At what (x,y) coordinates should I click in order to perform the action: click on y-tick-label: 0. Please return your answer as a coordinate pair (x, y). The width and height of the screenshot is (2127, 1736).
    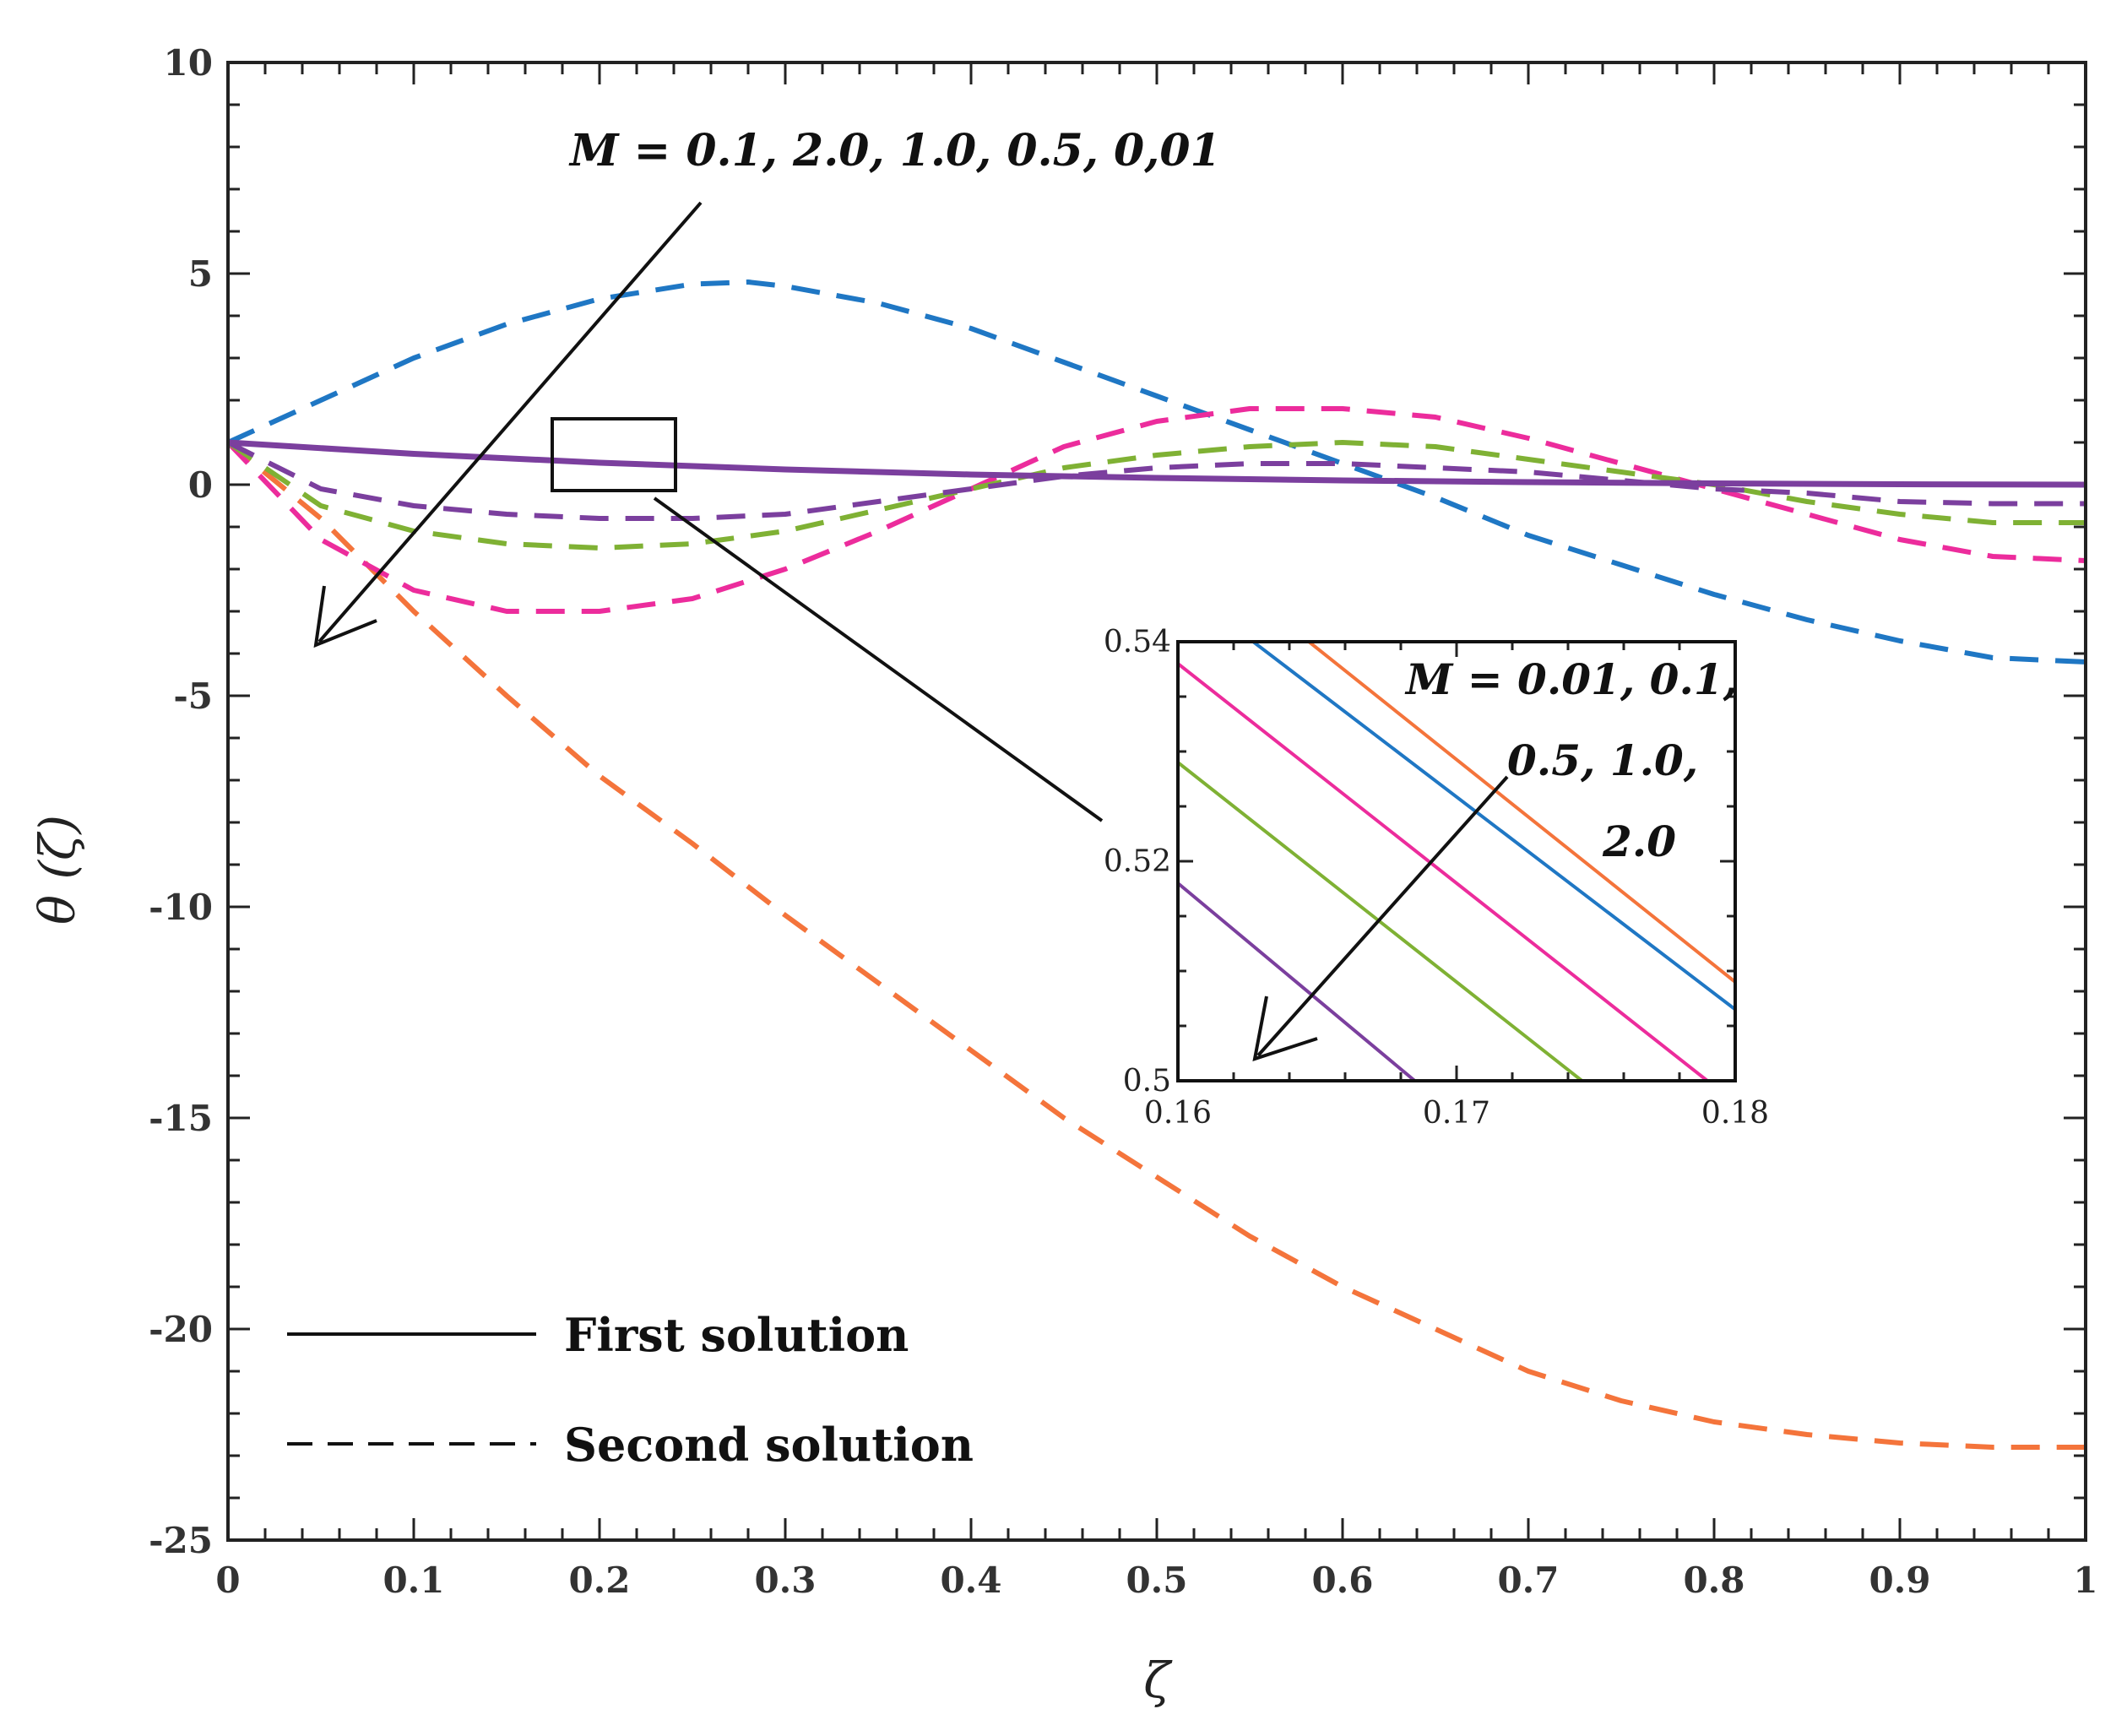
    Looking at the image, I should click on (200, 485).